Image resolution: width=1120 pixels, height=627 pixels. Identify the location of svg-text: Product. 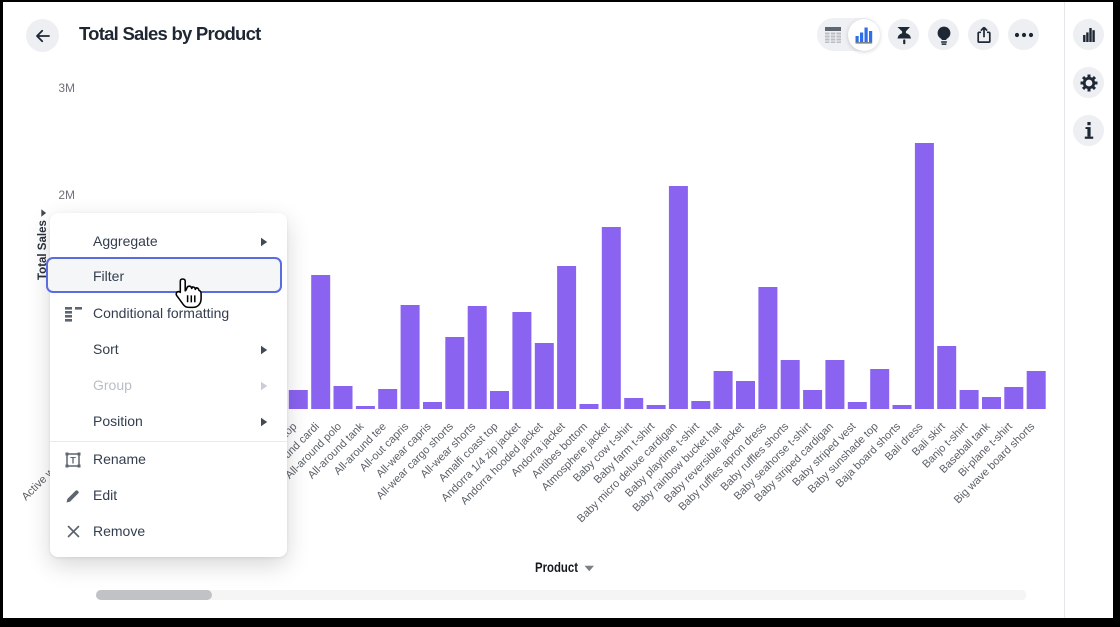
(556, 567).